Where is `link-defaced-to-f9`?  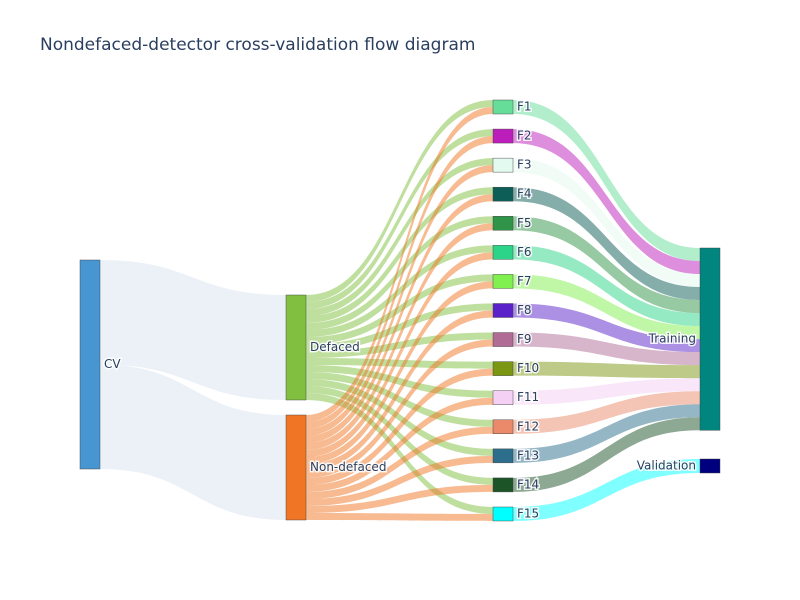 link-defaced-to-f9 is located at coordinates (399, 345).